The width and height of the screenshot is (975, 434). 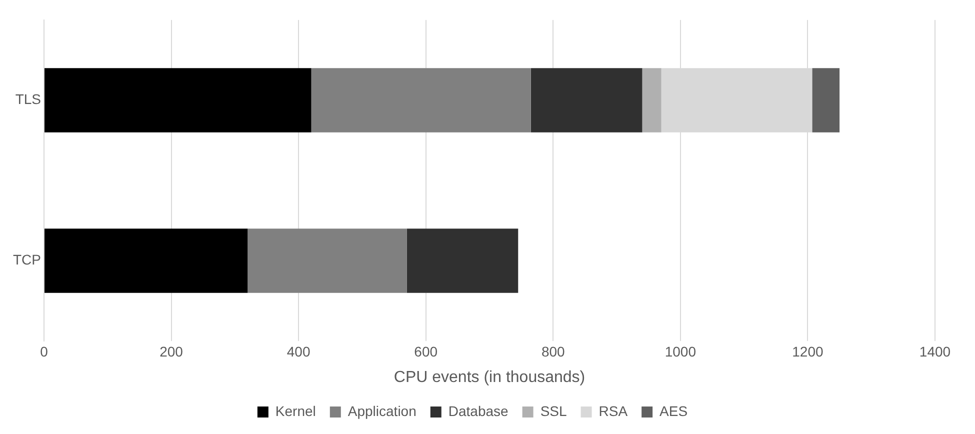 I want to click on x-tick-label: 400, so click(x=298, y=351).